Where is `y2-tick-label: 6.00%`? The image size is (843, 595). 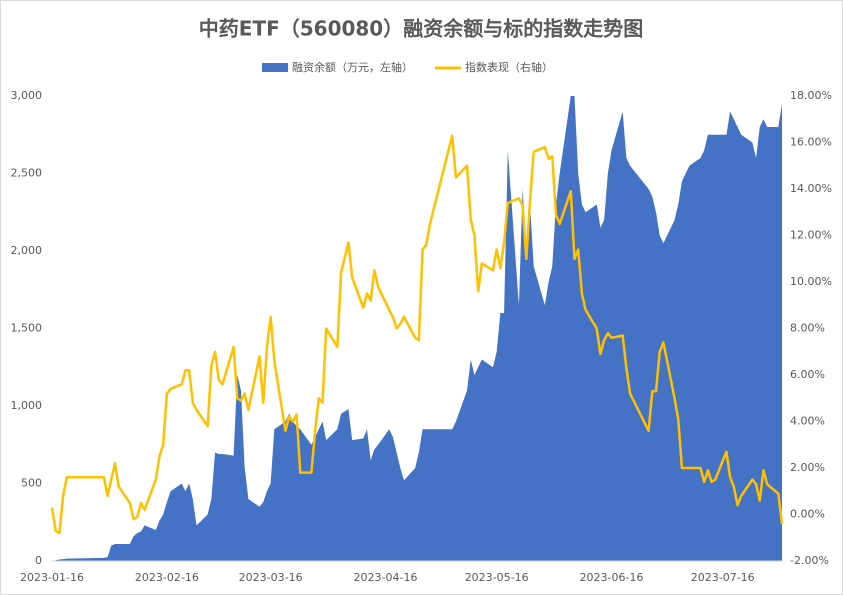 y2-tick-label: 6.00% is located at coordinates (807, 374).